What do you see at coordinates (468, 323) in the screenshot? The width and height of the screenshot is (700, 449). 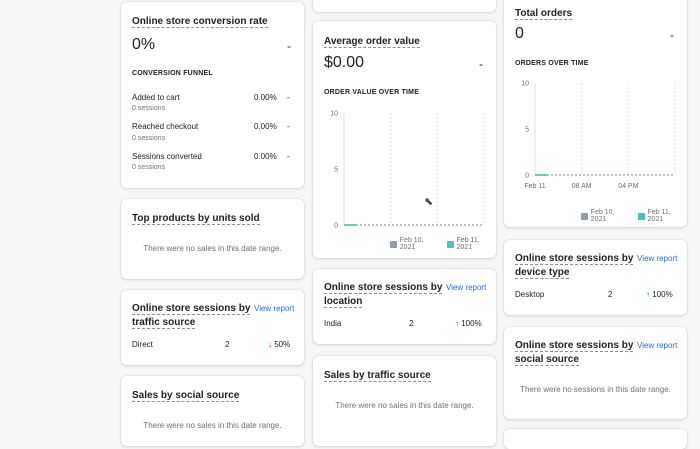 I see `location-row-change: ↑ 100%` at bounding box center [468, 323].